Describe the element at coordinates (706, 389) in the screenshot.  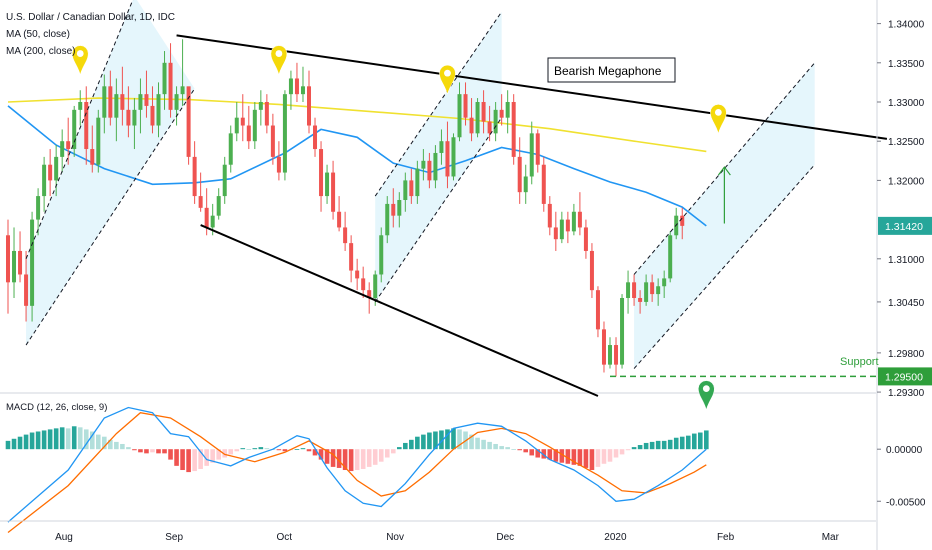
I see `map-pin-icon-green-hole` at that location.